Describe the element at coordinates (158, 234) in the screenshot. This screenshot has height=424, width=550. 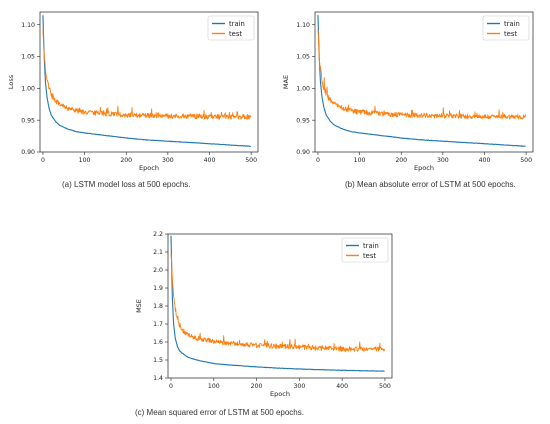
I see `y-tick-label: 2.2` at that location.